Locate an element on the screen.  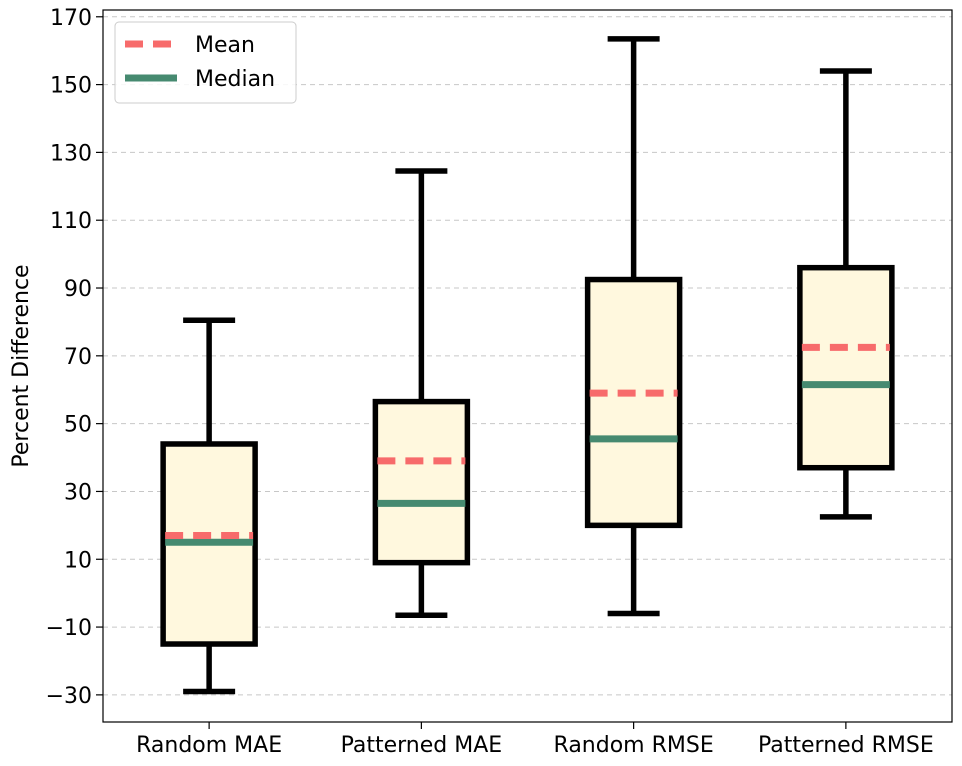
legend-median-label: Median is located at coordinates (235, 79).